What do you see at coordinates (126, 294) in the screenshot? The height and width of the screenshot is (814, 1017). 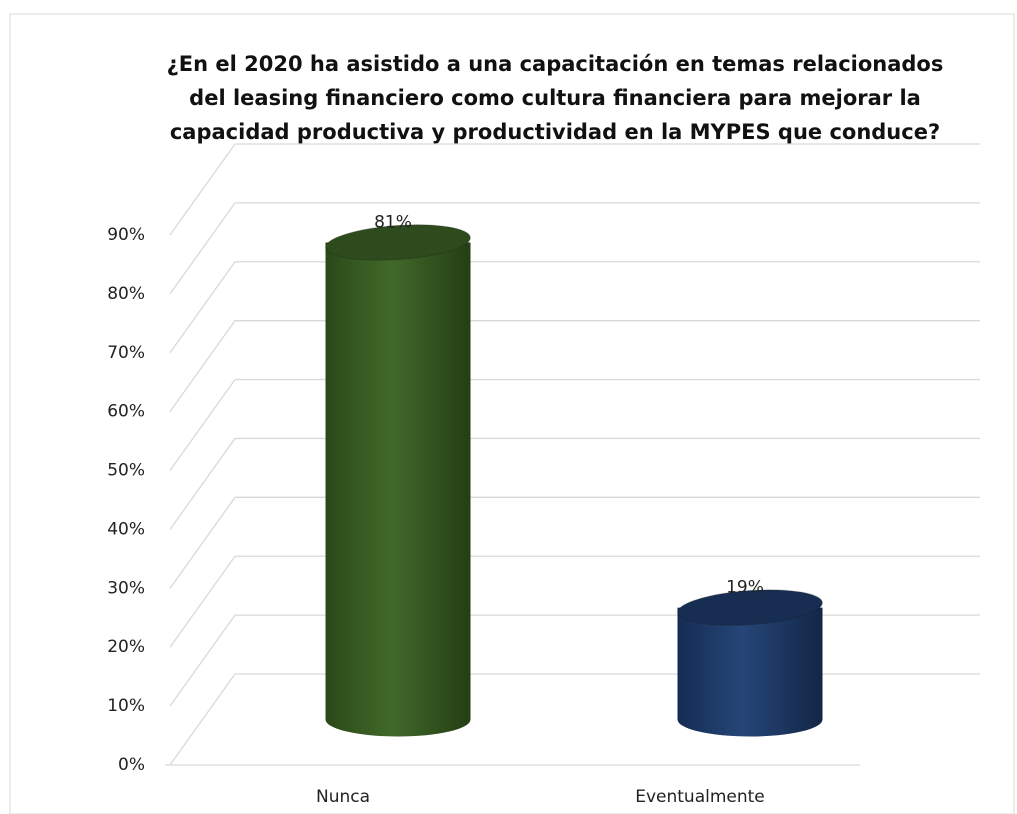 I see `y-tick-label: 80%` at bounding box center [126, 294].